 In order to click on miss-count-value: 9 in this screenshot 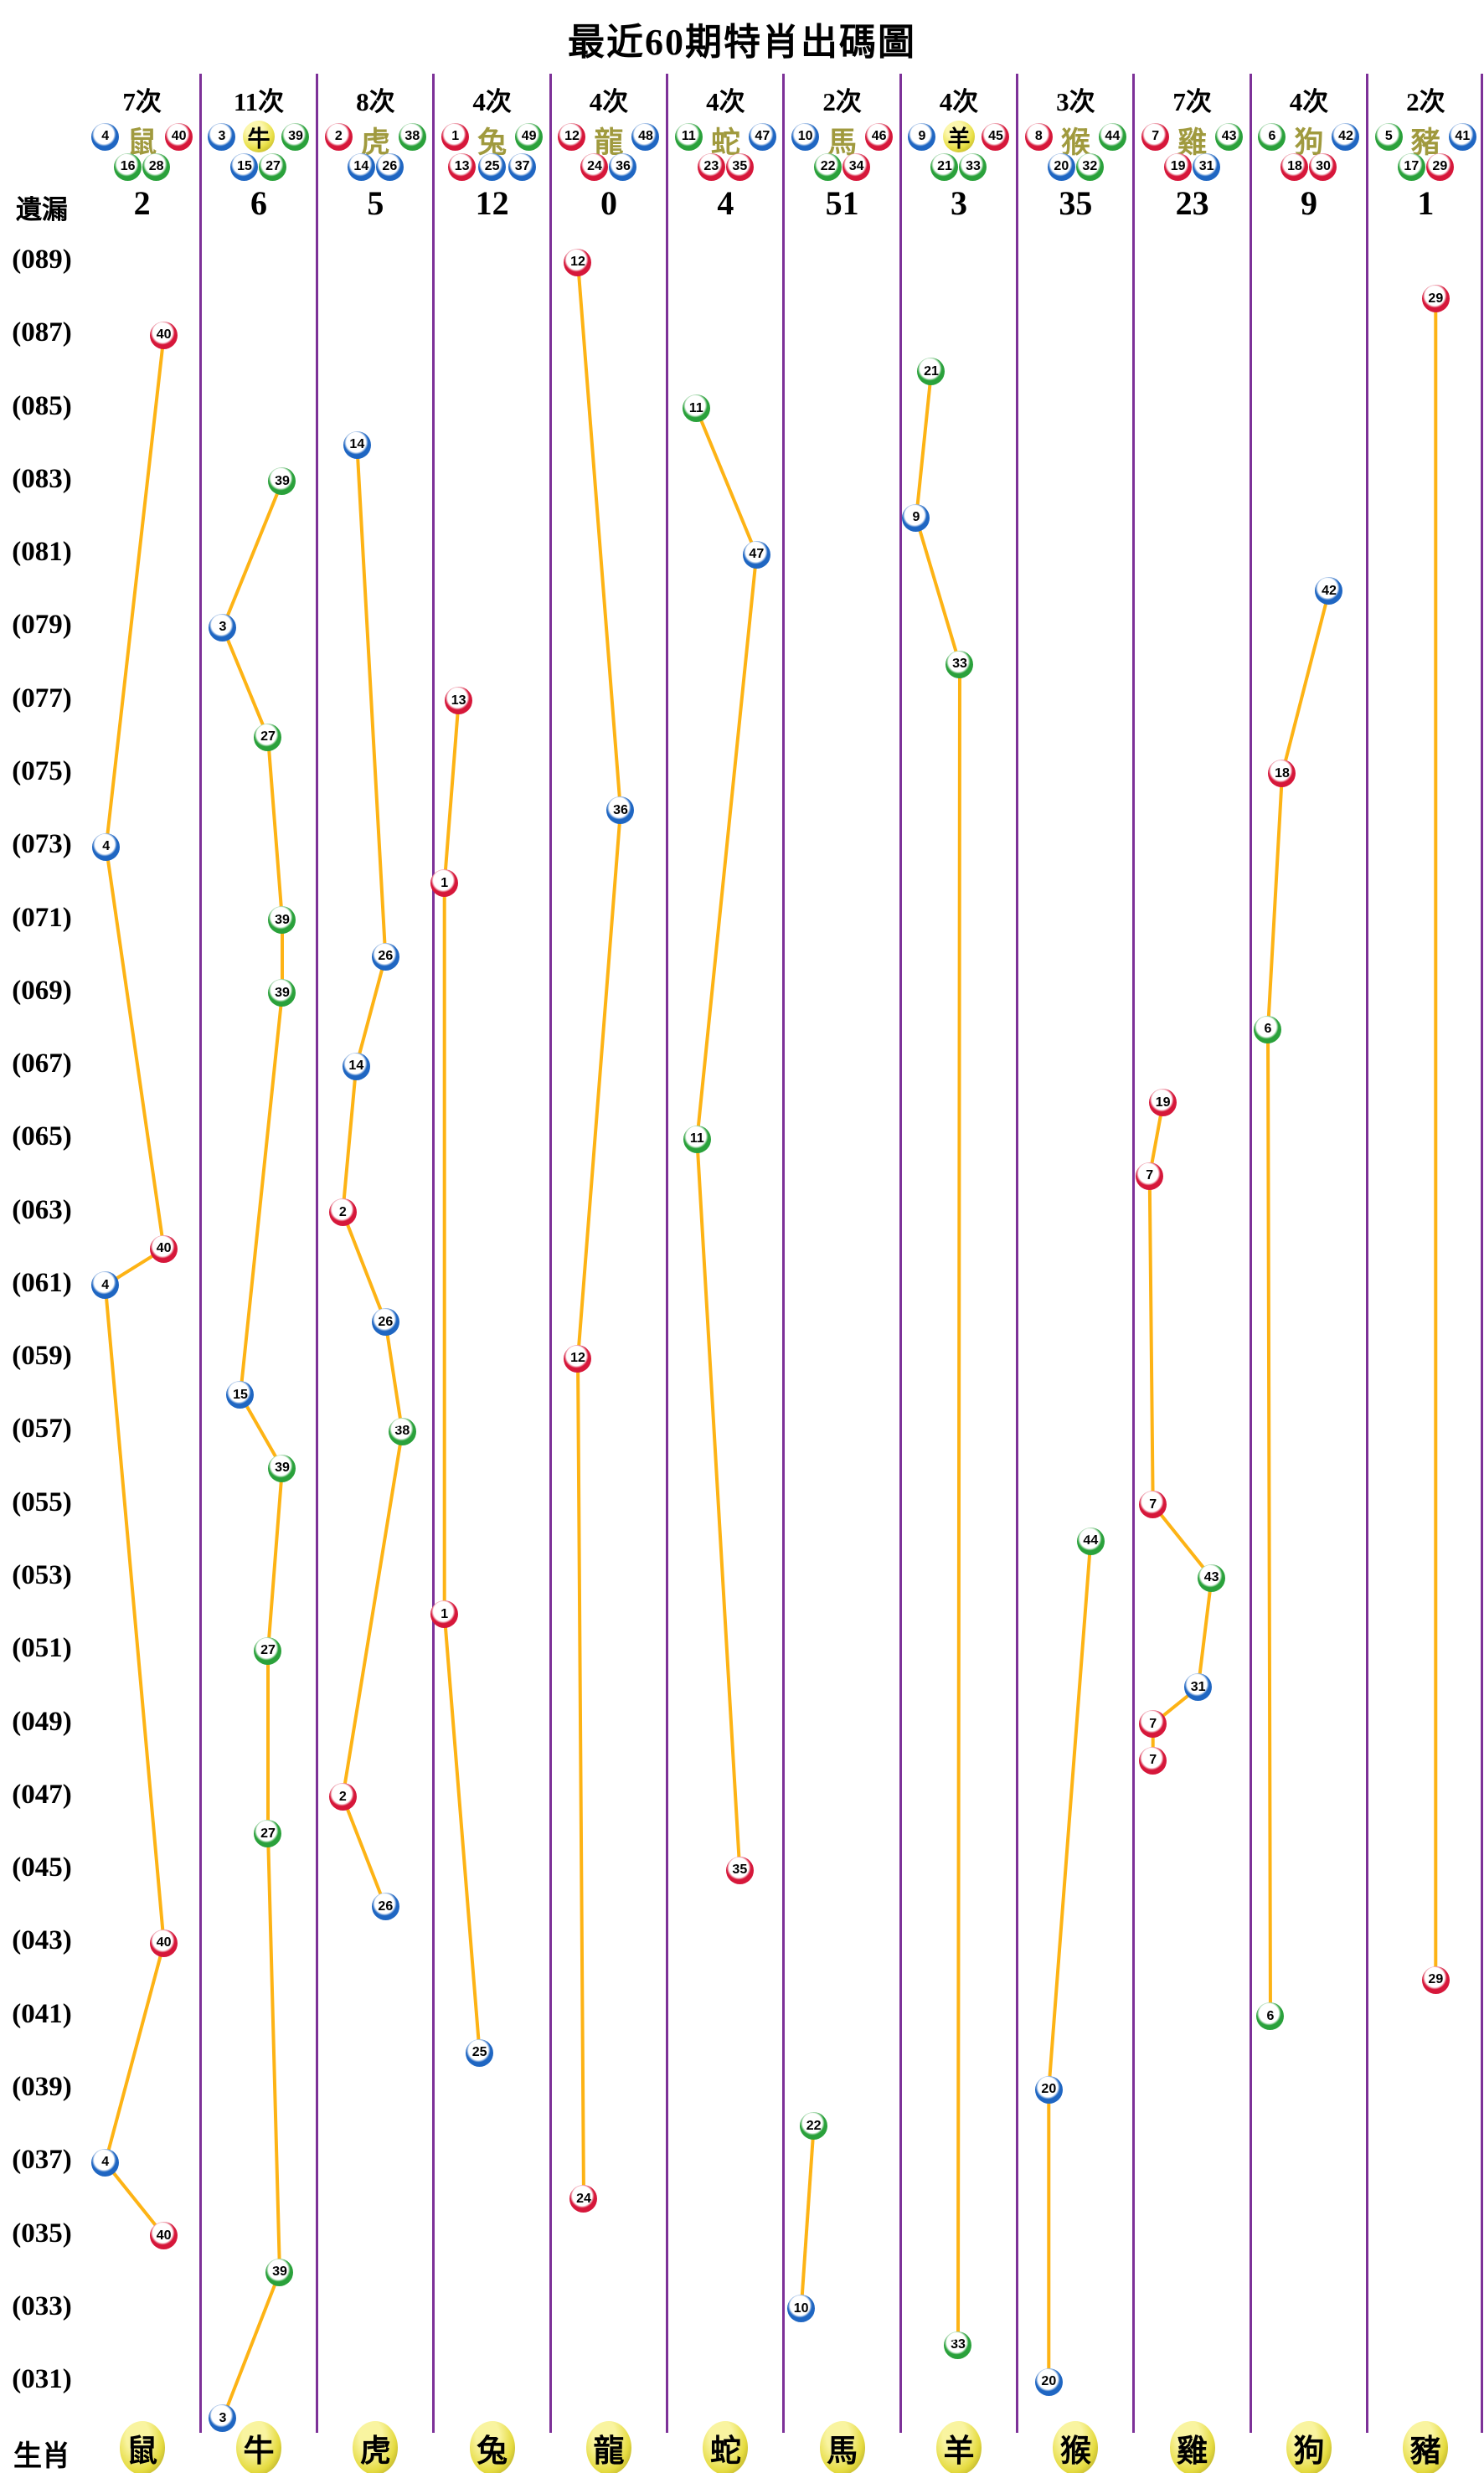, I will do `click(1308, 203)`.